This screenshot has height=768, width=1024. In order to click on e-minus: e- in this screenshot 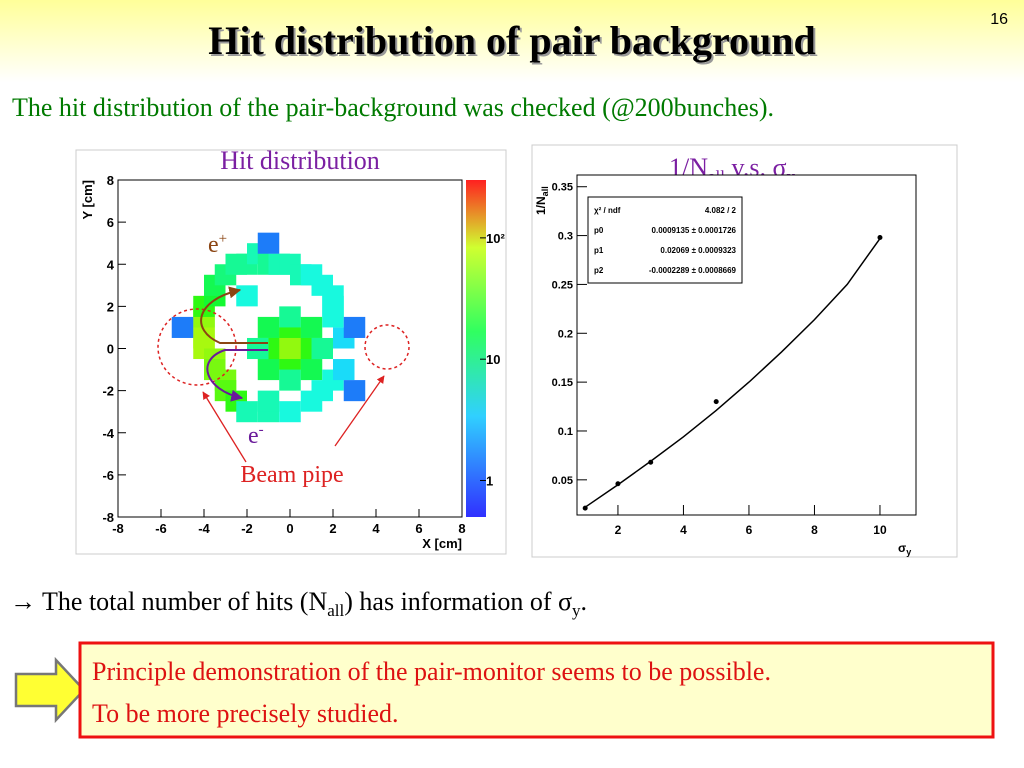, I will do `click(256, 435)`.